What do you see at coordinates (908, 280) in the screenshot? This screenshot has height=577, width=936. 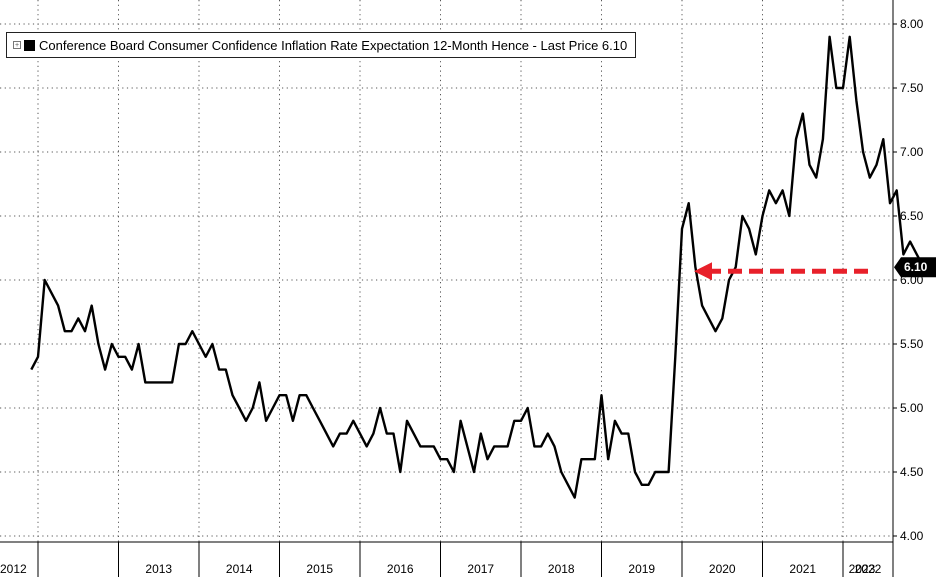 I see `y-axis-ticks: 4.004.505.005.506.006.507.007.508.00` at bounding box center [908, 280].